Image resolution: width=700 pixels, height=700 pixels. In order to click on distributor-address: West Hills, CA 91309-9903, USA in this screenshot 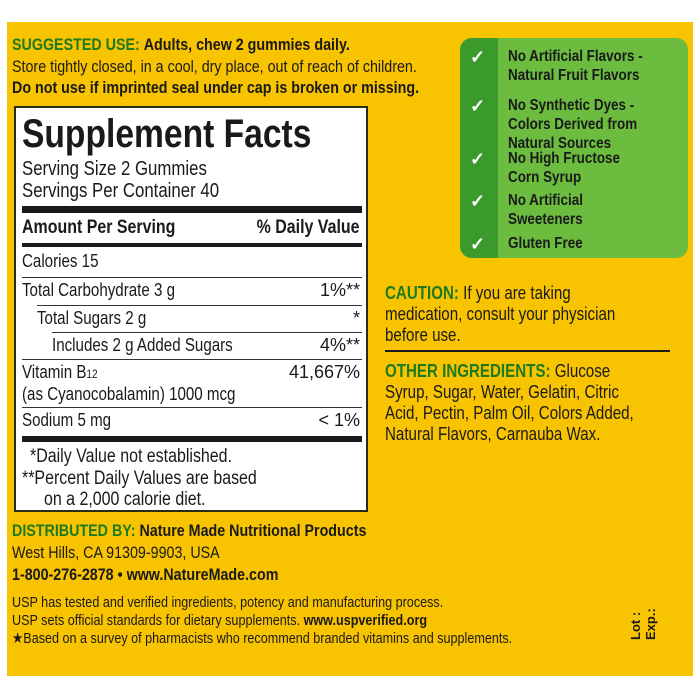, I will do `click(116, 552)`.